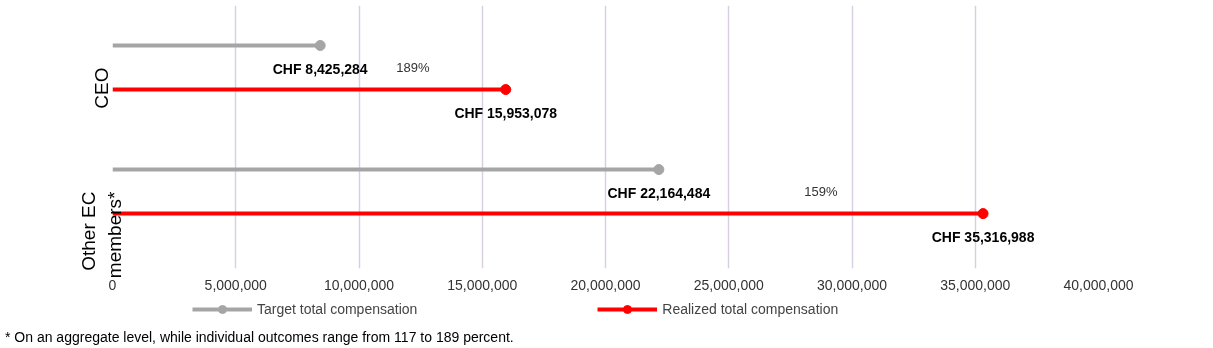 This screenshot has width=1213, height=348. What do you see at coordinates (750, 309) in the screenshot?
I see `legend-label: Realized total compensation` at bounding box center [750, 309].